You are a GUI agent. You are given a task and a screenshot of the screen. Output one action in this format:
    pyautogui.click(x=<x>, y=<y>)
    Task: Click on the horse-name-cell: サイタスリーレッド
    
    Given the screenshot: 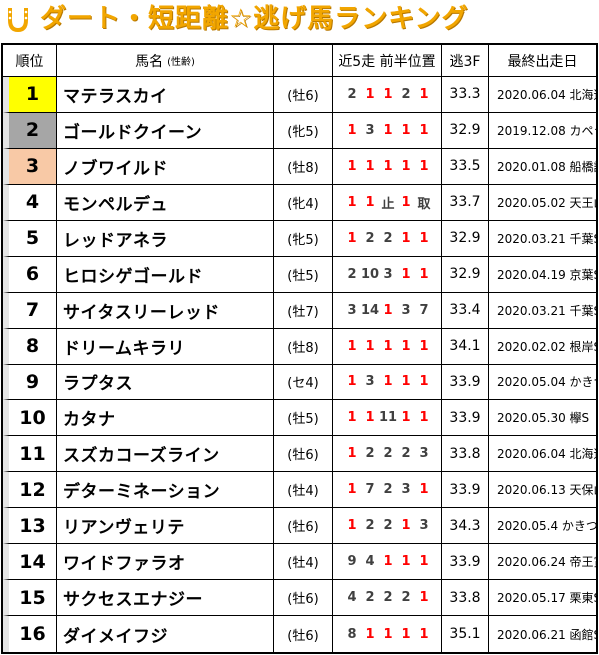 What is the action you would take?
    pyautogui.click(x=165, y=310)
    